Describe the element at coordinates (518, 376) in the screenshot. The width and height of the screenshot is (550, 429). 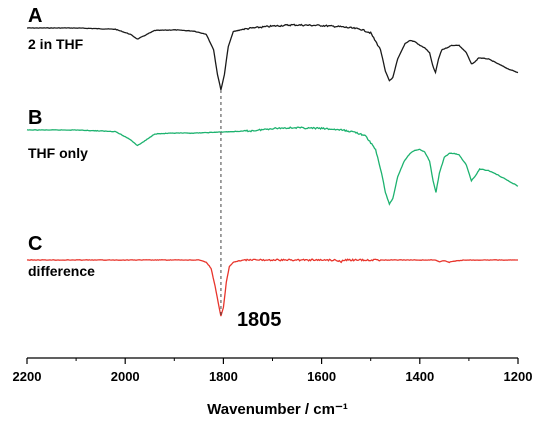
I see `x-tick-label: 1200` at that location.